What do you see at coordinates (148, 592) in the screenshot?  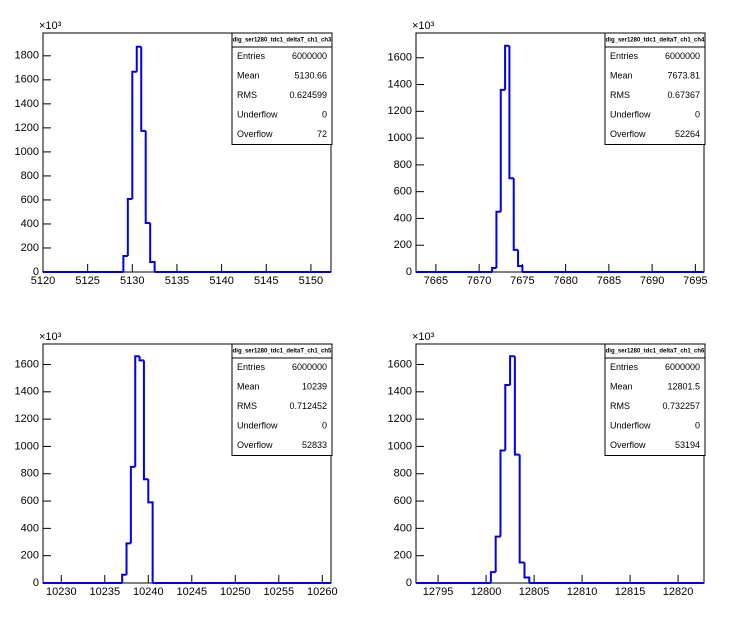 I see `x-tick-label: 10240` at bounding box center [148, 592].